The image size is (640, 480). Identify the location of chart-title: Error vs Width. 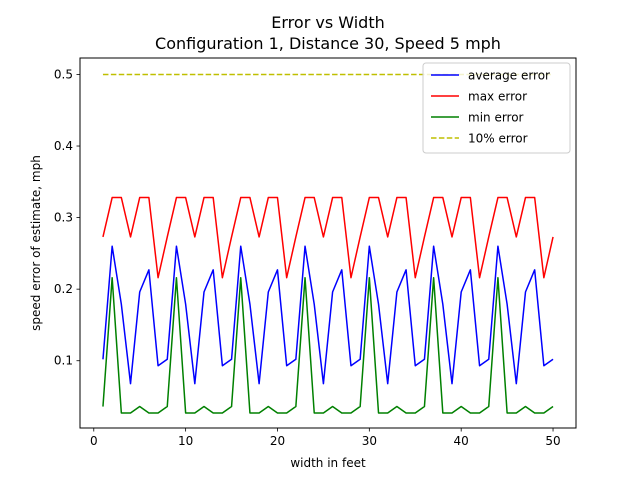
(327, 22).